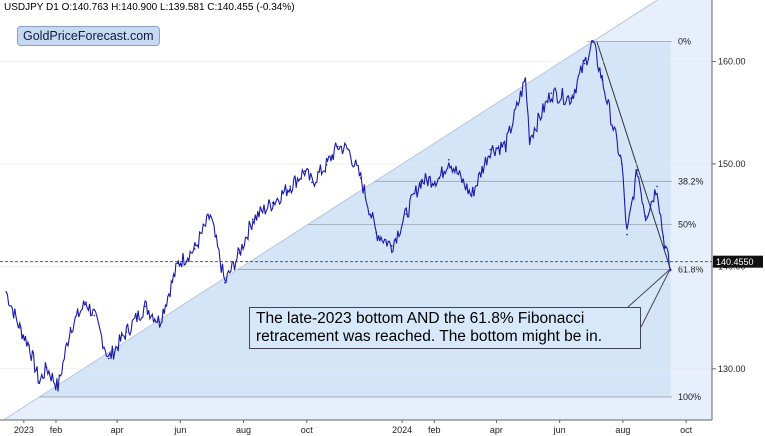 The height and width of the screenshot is (436, 765). Describe the element at coordinates (634, 155) in the screenshot. I see `decline-trendline` at that location.